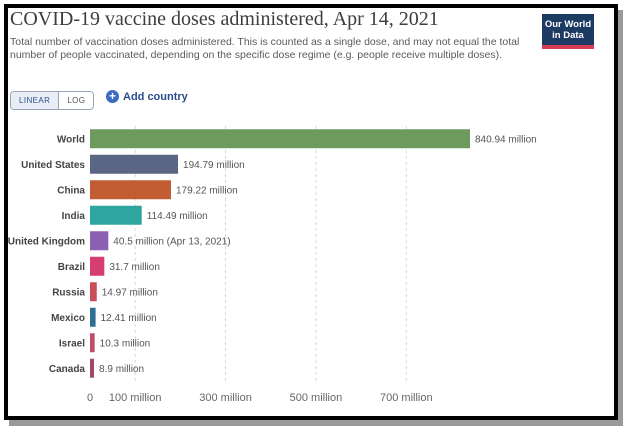  I want to click on value-label: 40.5 million (Apr 13, 2021), so click(171, 241).